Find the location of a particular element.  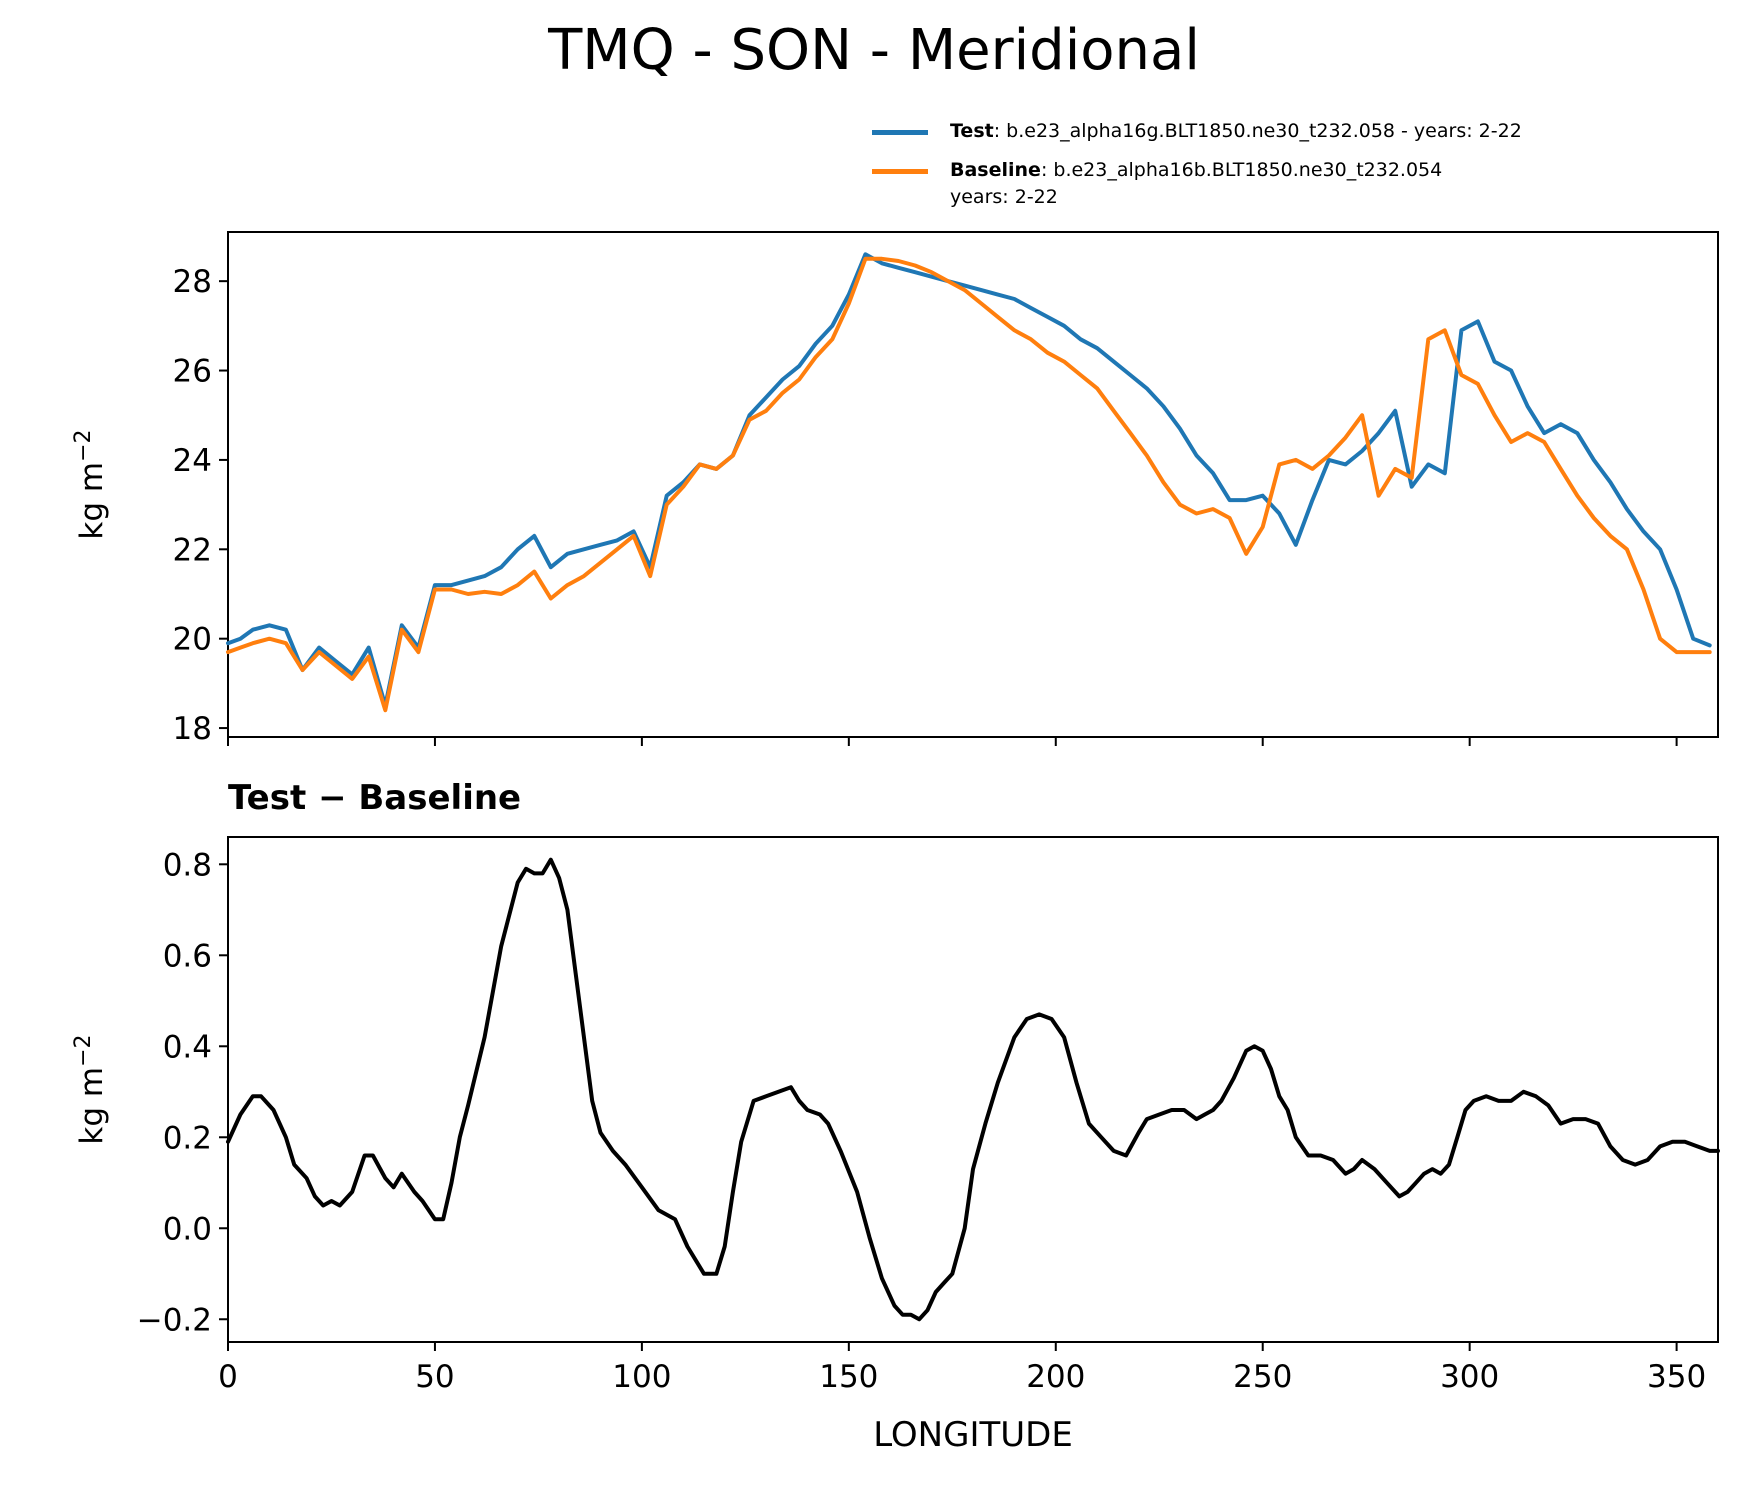

y-tick-label: 28 is located at coordinates (192, 282).